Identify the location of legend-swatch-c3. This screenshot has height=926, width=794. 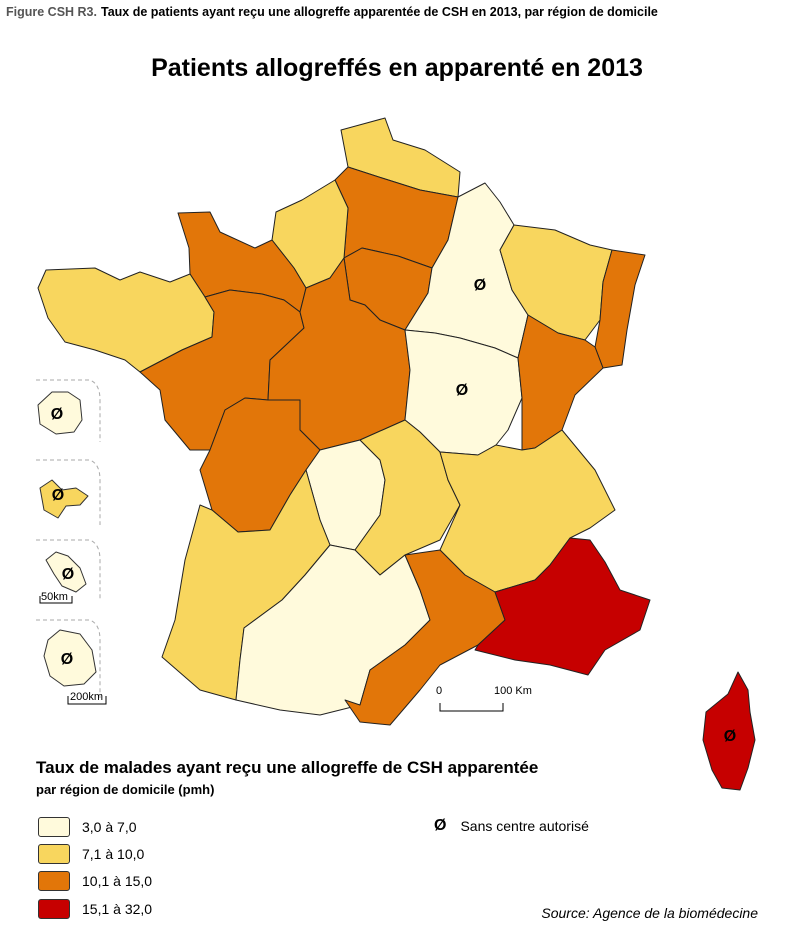
(54, 881).